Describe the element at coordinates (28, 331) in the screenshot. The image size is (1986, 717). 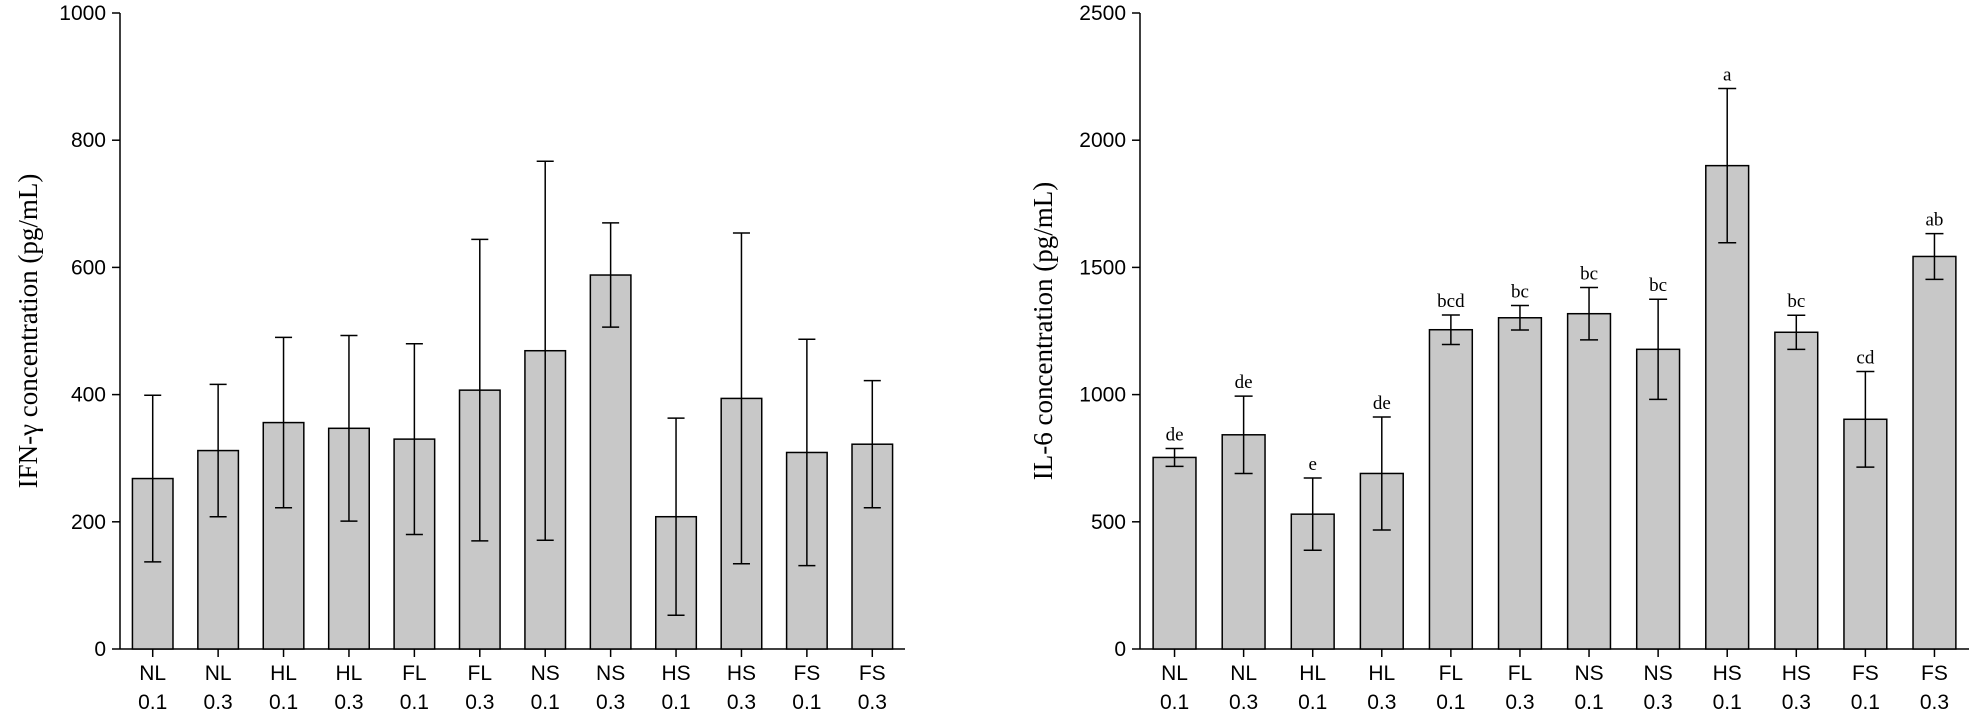
I see `y-axis-title: IFN-γ concentration (pg/mL)` at that location.